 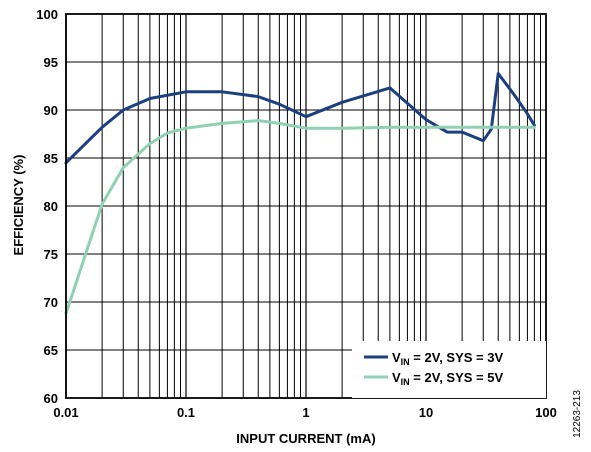 I want to click on y-axis-title: EFFICIENCY (%), so click(x=18, y=205).